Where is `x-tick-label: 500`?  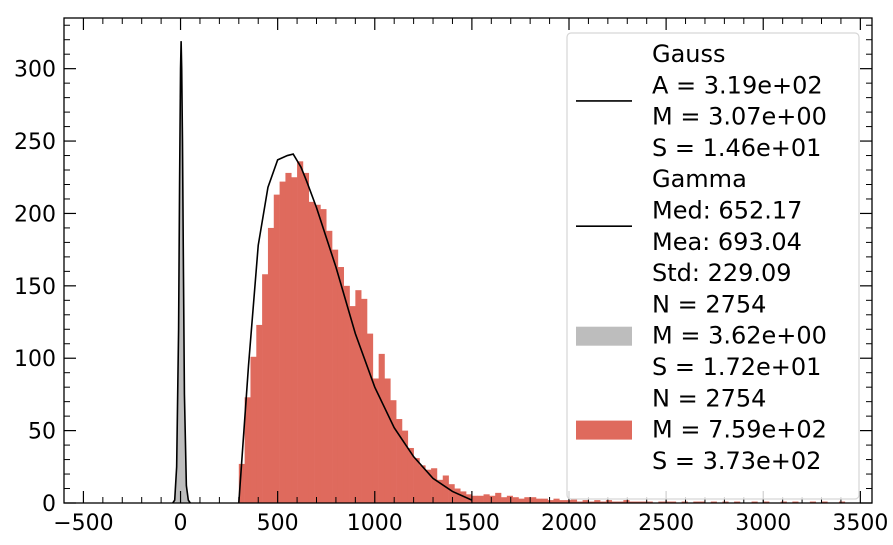 x-tick-label: 500 is located at coordinates (278, 523).